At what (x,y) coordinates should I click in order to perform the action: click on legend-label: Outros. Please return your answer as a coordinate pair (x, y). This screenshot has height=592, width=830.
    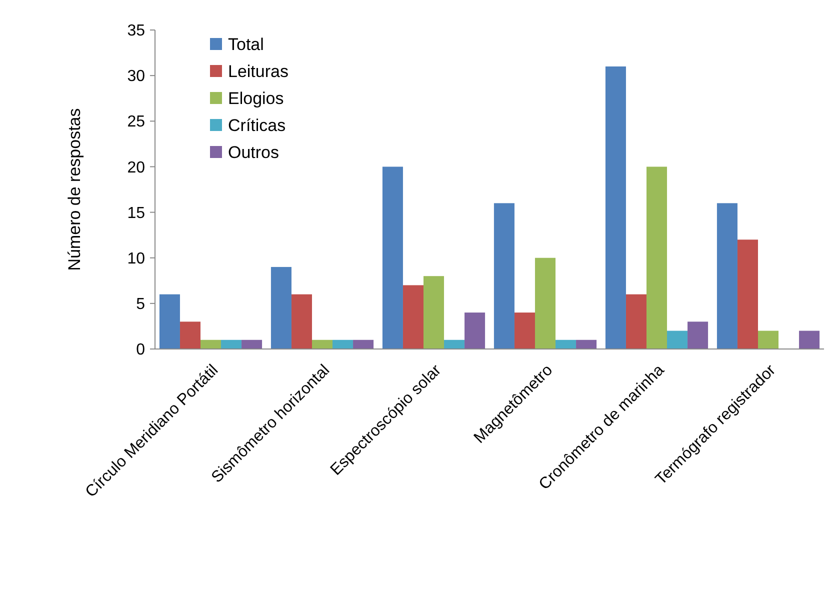
    Looking at the image, I should click on (254, 152).